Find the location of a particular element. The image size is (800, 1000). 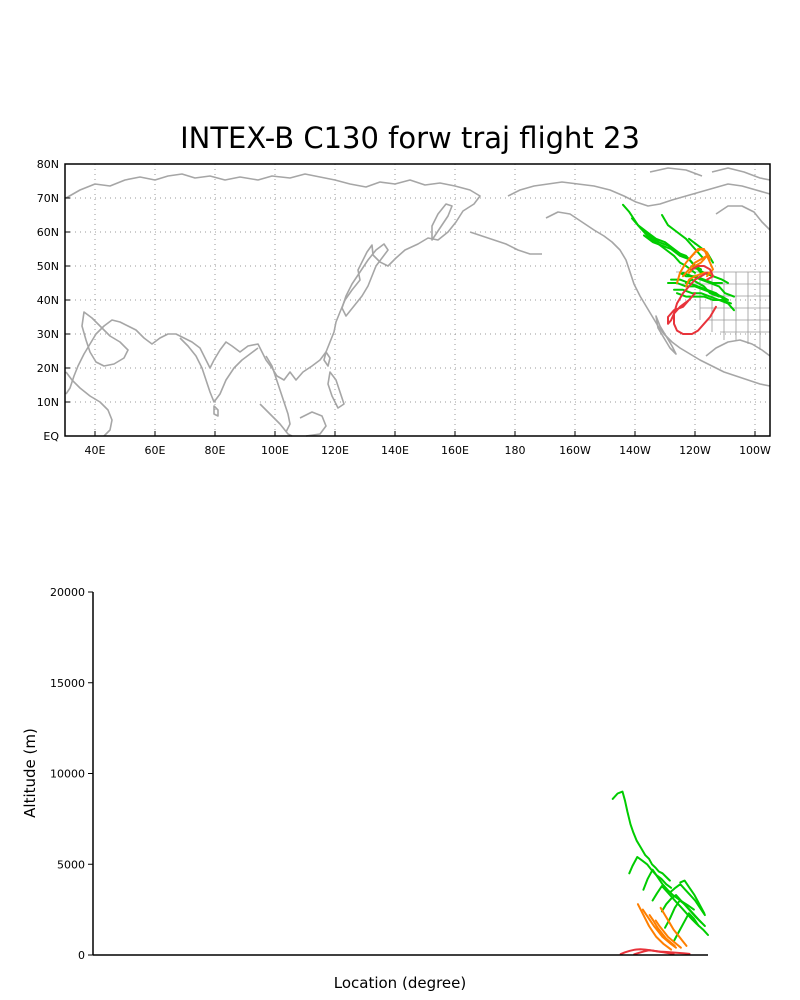

altitude-trajectory-red is located at coordinates (654, 952).